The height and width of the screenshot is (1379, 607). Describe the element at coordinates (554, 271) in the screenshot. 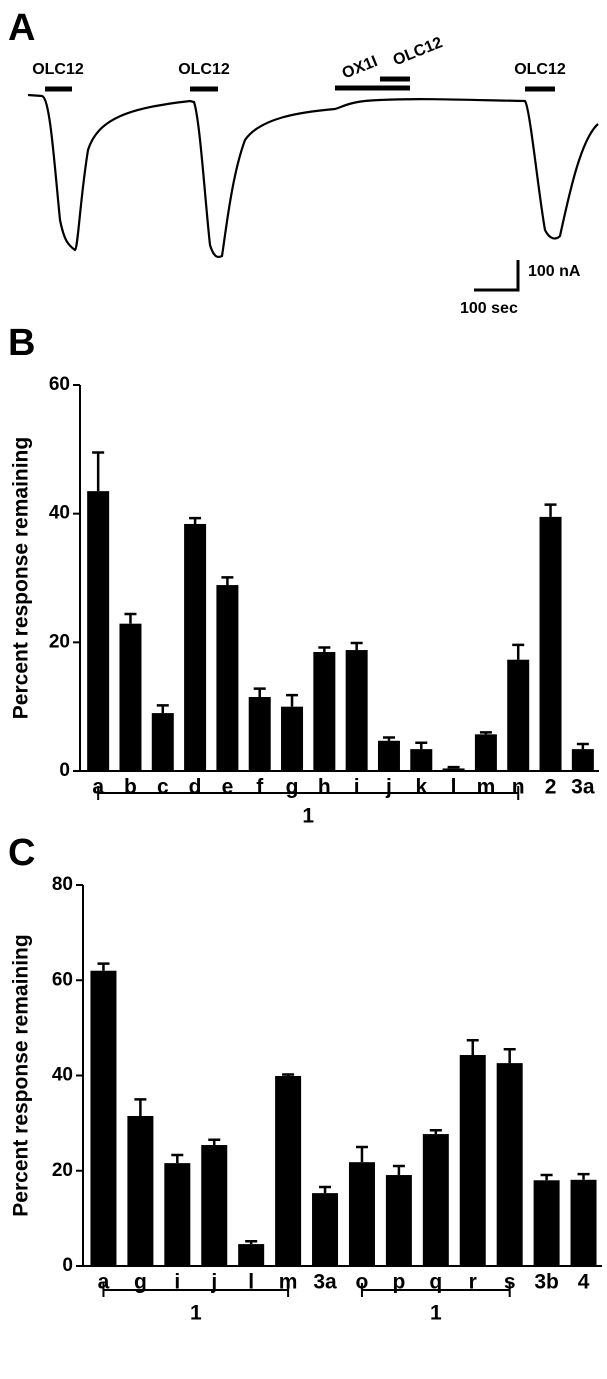

I see `scale-label: 100 nA` at that location.